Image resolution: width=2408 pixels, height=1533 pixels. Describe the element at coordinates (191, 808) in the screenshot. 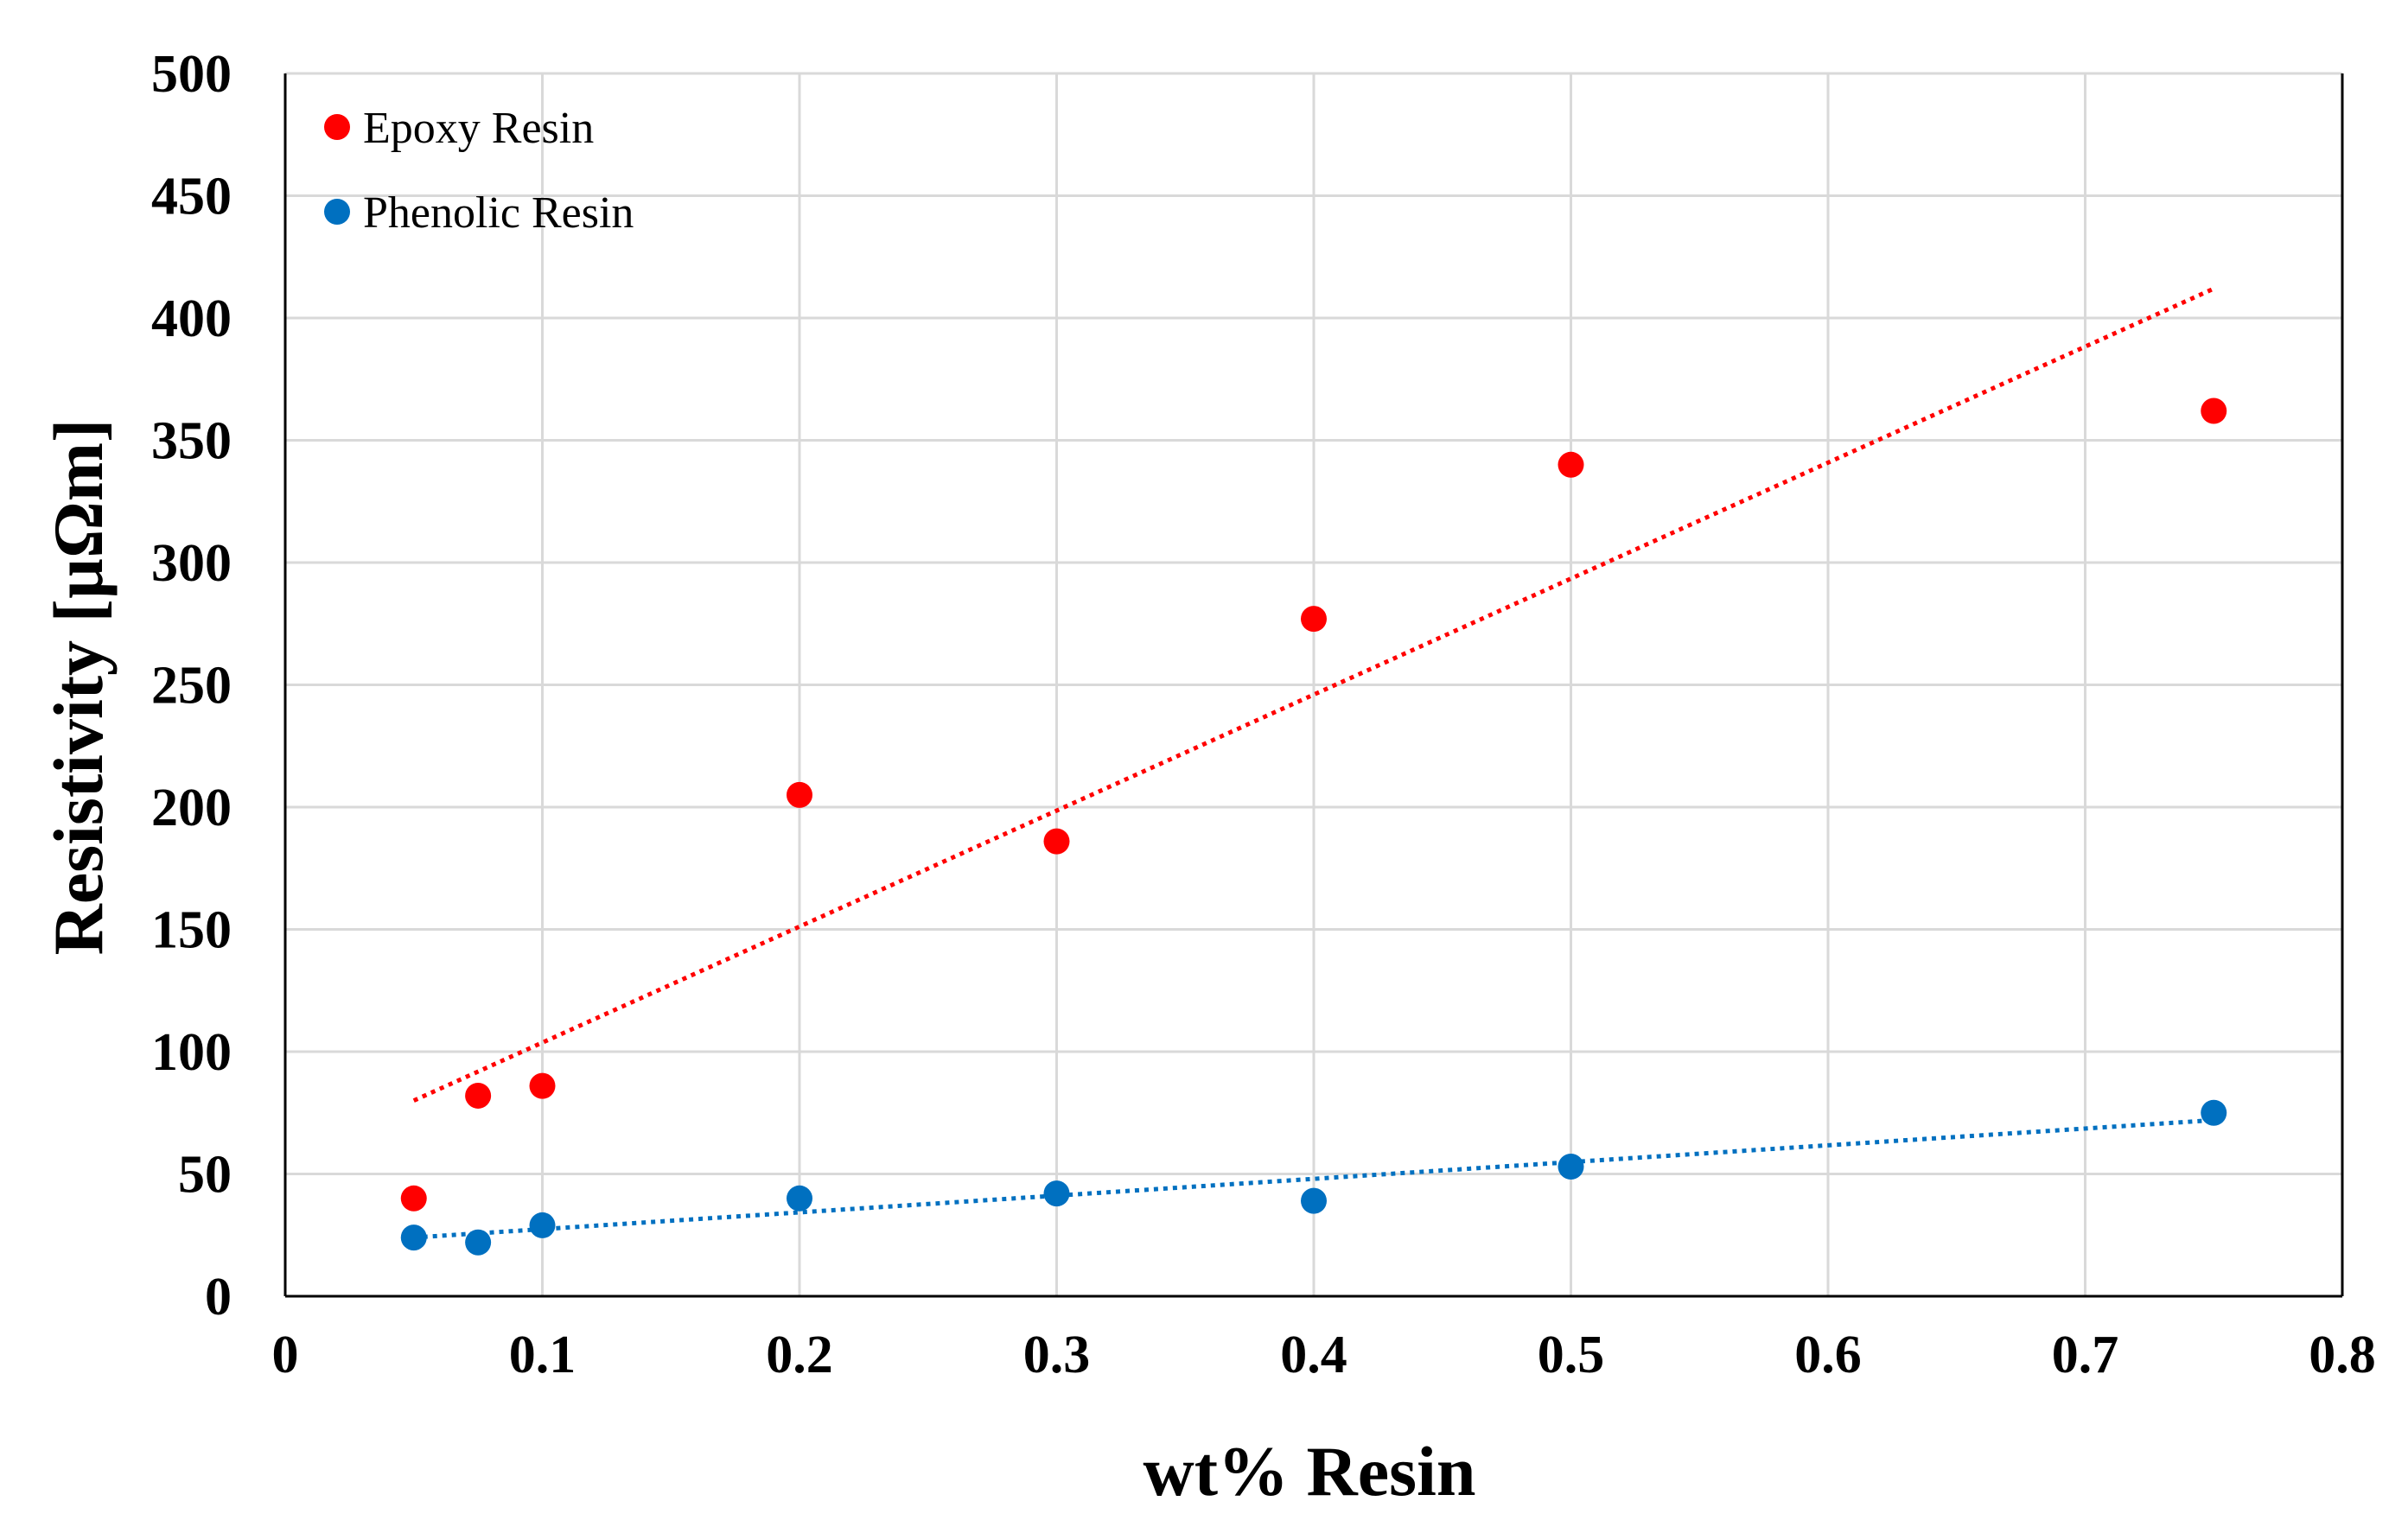

I see `y-tick-label: 200` at that location.